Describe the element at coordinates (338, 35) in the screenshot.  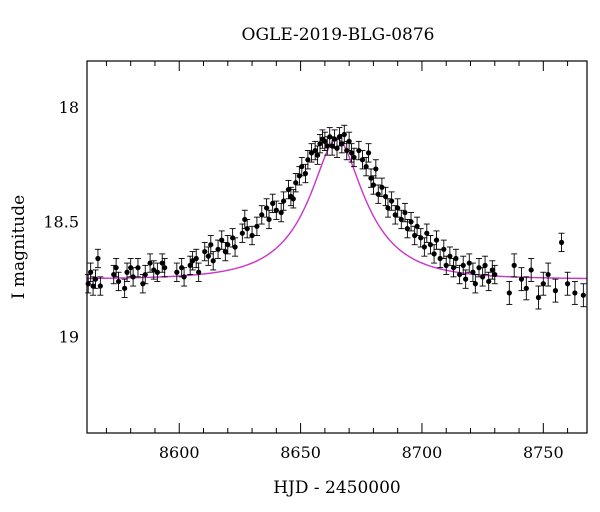
I see `chart-title: OGLE-2019-BLG-0876` at that location.